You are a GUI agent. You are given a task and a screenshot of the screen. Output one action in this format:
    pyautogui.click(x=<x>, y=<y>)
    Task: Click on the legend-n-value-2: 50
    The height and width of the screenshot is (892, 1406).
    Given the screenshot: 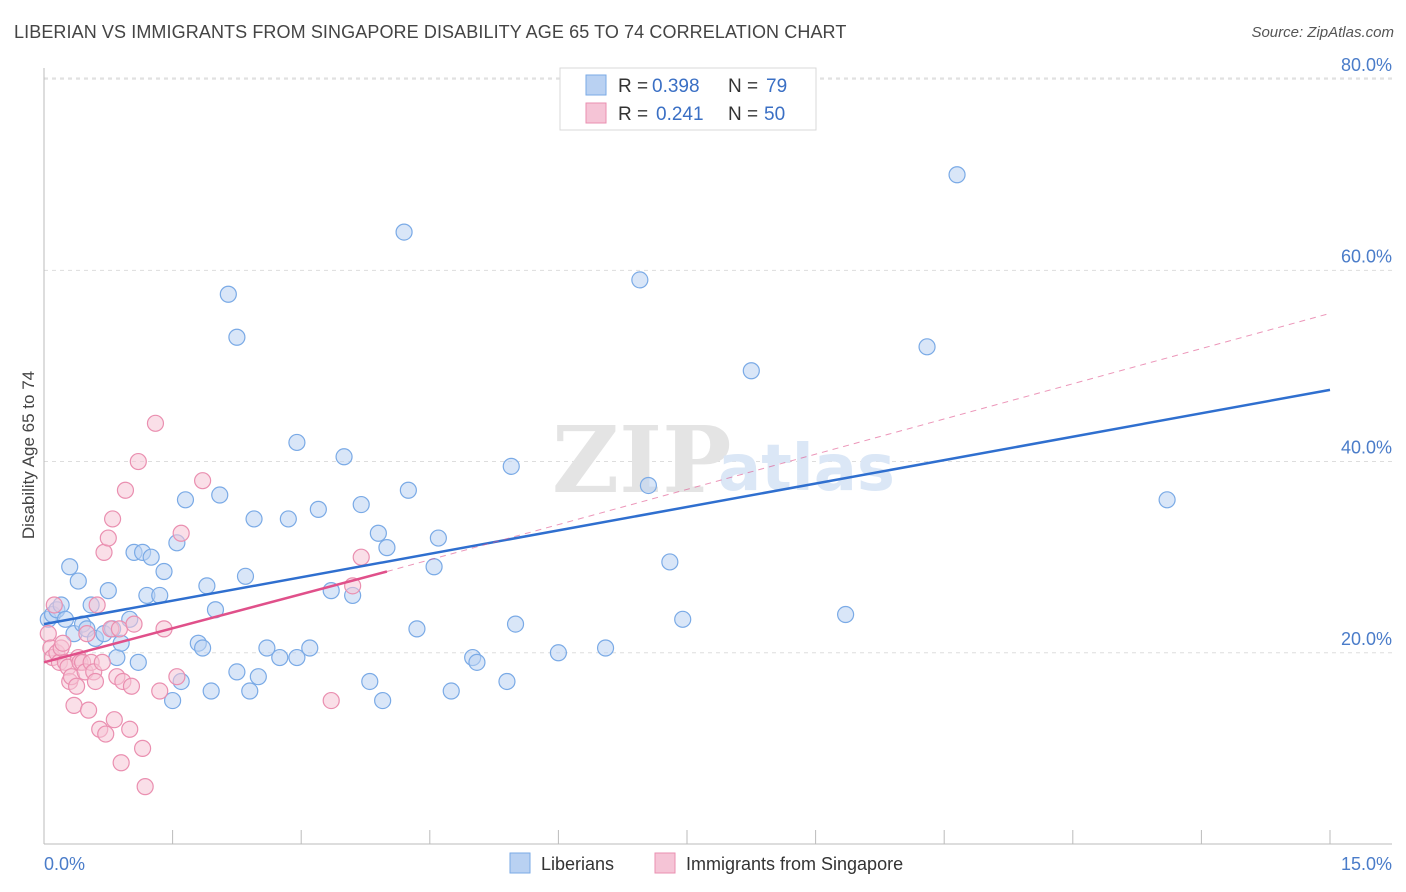 What is the action you would take?
    pyautogui.click(x=774, y=114)
    